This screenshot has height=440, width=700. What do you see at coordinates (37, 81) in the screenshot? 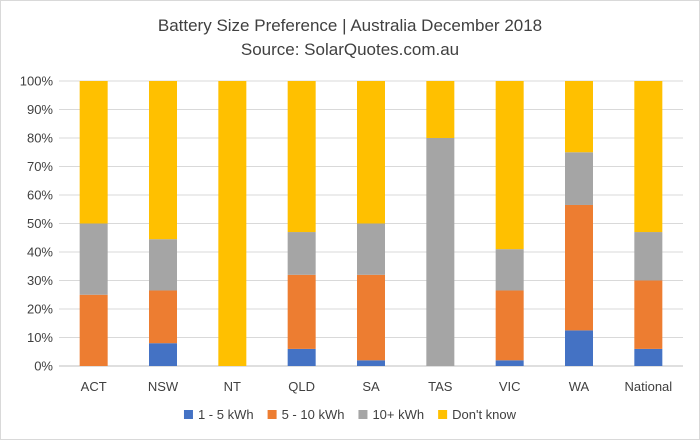
I see `y-tick-label: 100%` at bounding box center [37, 81].